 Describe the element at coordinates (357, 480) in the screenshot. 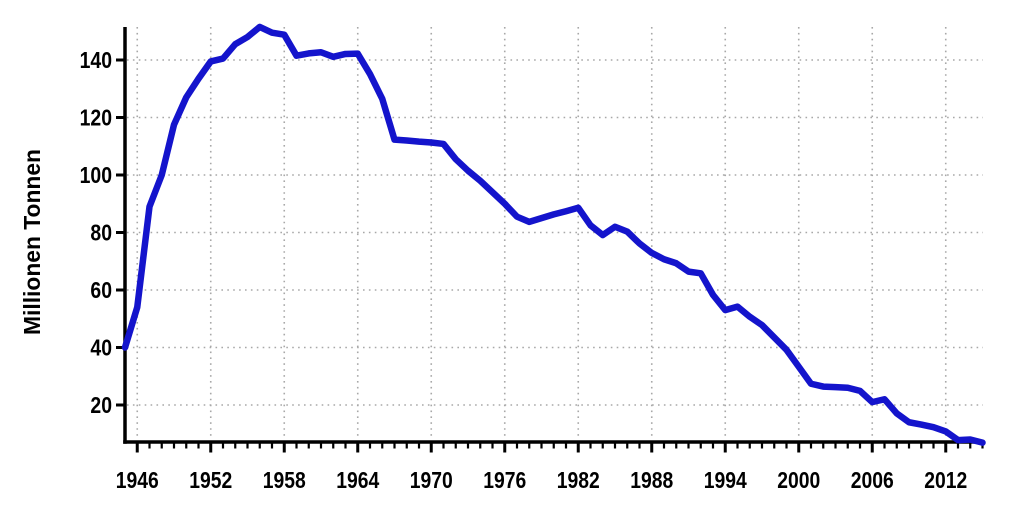

I see `x-tick-label: 1964` at that location.